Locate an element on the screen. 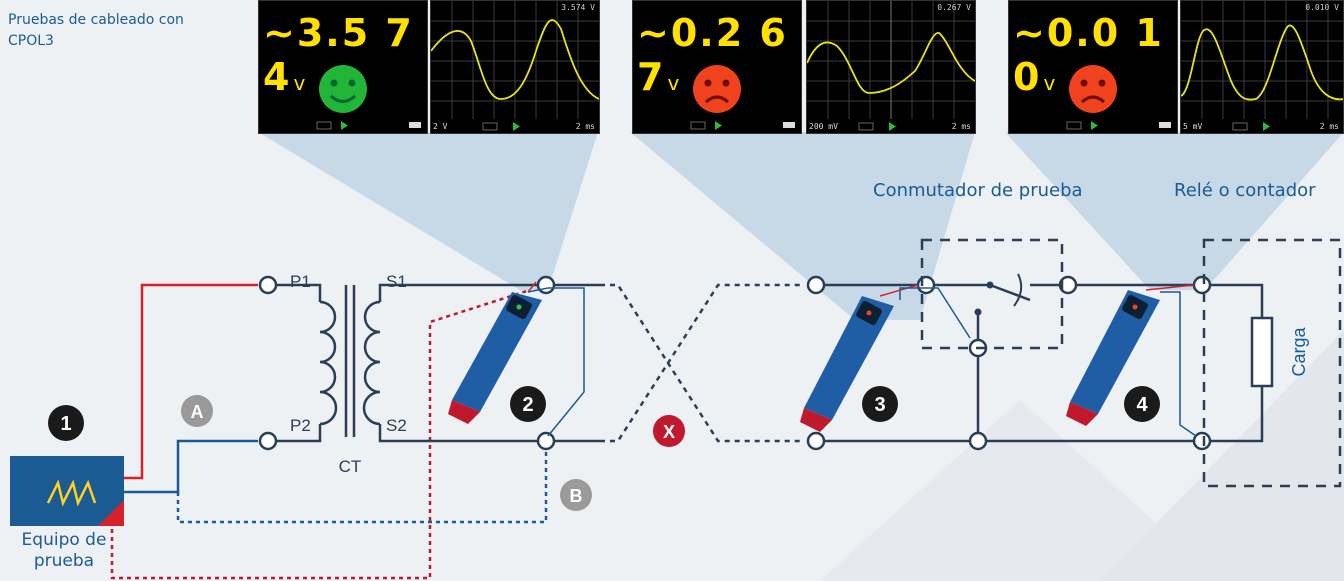 This screenshot has height=581, width=1344. marker-4: 4 is located at coordinates (1142, 404).